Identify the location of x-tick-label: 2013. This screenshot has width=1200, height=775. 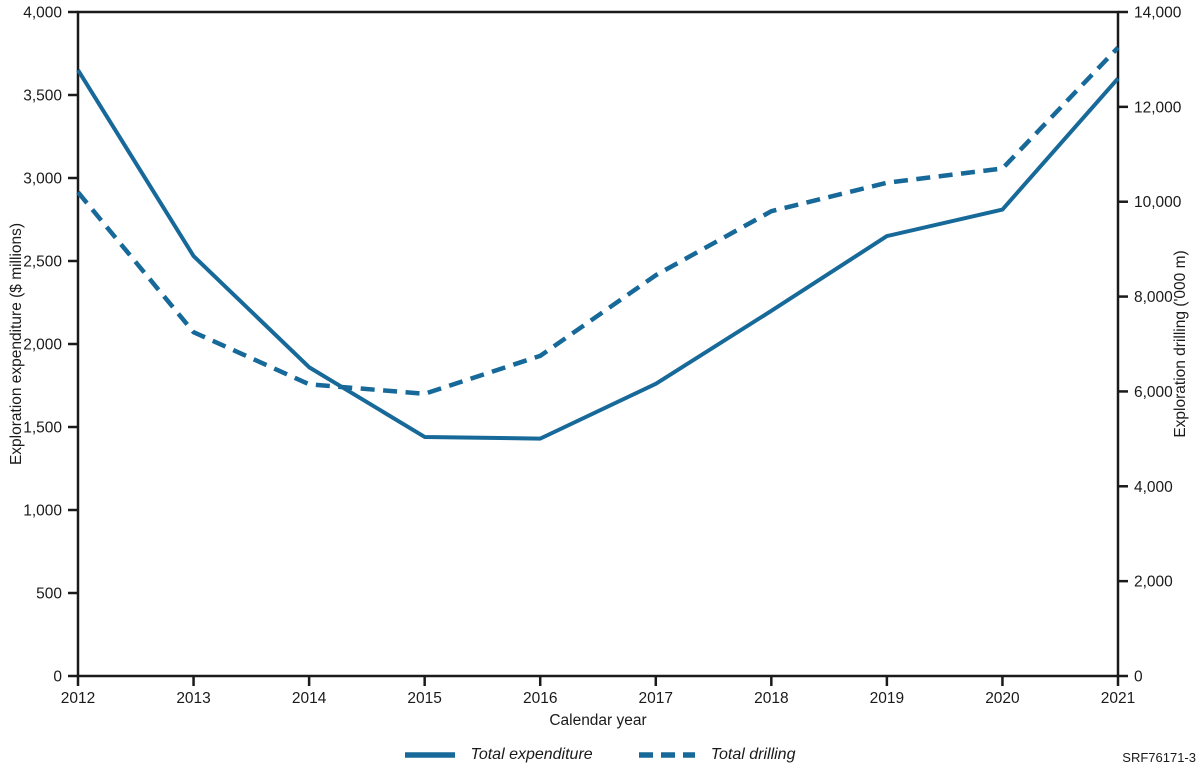
(193, 698).